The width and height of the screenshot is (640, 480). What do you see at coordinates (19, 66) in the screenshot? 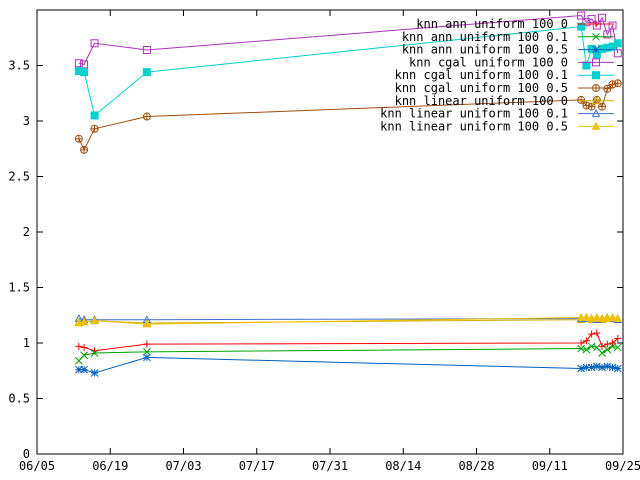
I see `y-tick-label: 3.5` at bounding box center [19, 66].